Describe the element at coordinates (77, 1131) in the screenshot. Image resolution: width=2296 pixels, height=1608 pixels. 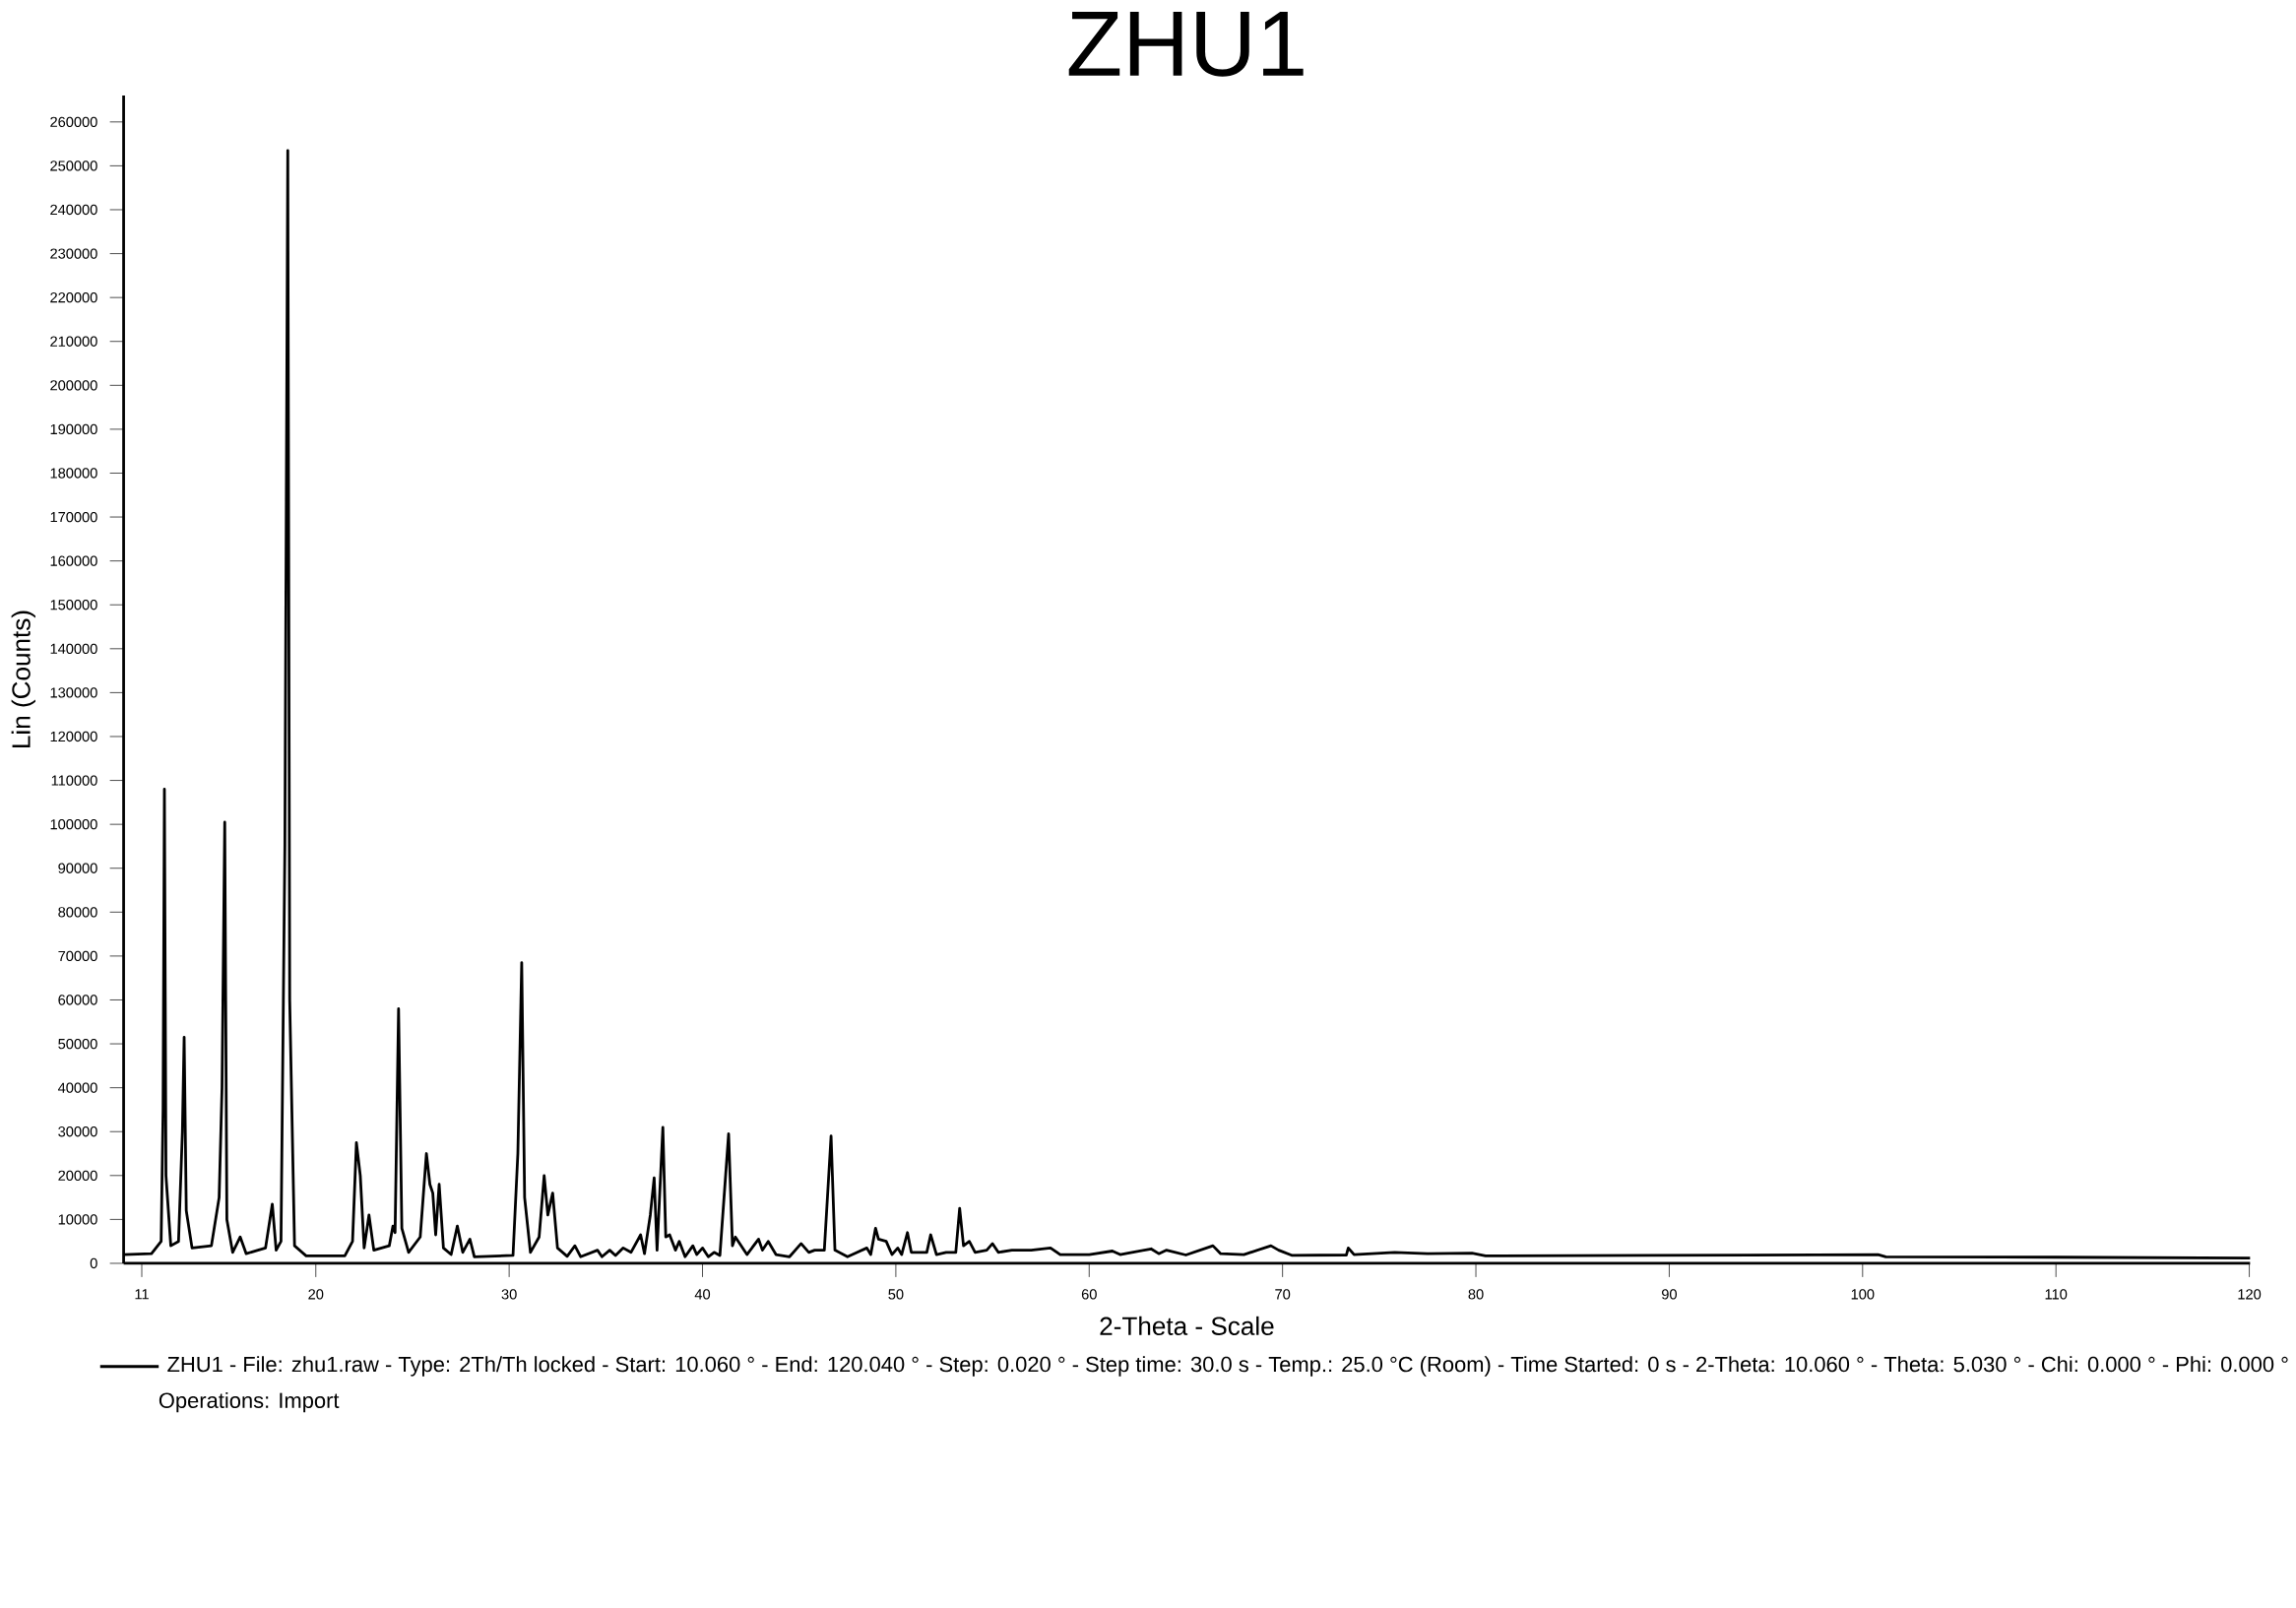
I see `y-tick-label: 30000` at that location.